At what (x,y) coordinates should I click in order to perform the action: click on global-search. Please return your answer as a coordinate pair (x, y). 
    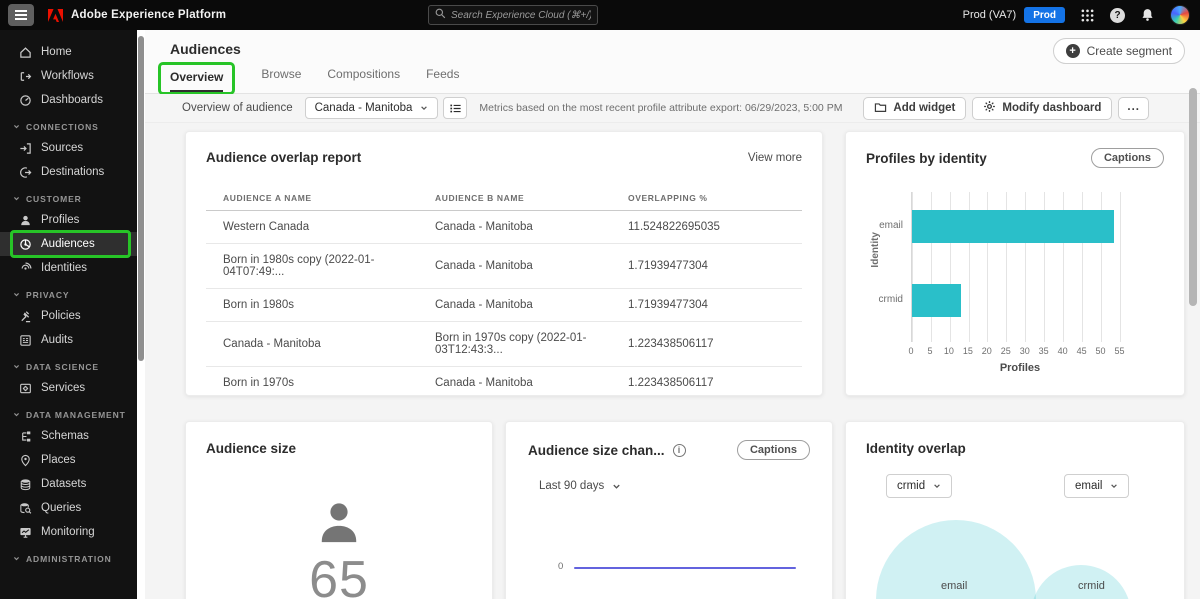
    Looking at the image, I should click on (513, 15).